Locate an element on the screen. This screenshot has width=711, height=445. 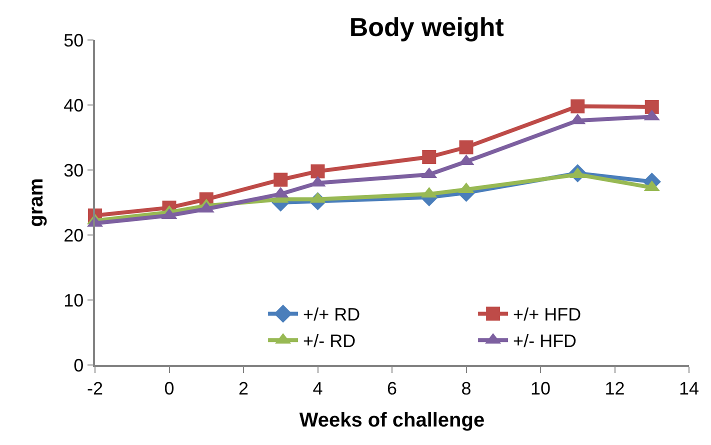
x-tick-label: 8 is located at coordinates (466, 388).